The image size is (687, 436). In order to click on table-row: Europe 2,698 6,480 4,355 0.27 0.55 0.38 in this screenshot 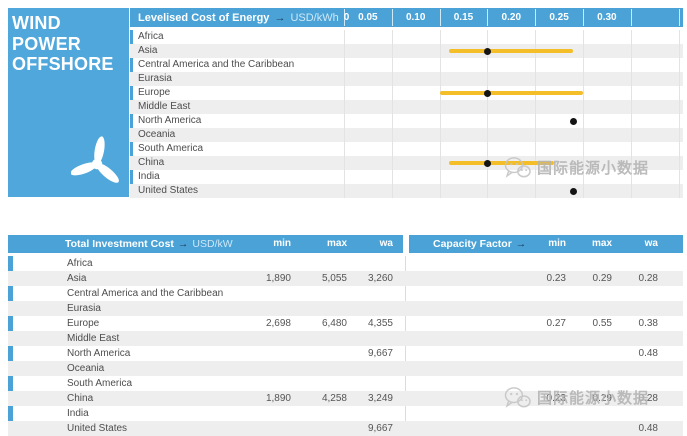, I will do `click(345, 323)`.